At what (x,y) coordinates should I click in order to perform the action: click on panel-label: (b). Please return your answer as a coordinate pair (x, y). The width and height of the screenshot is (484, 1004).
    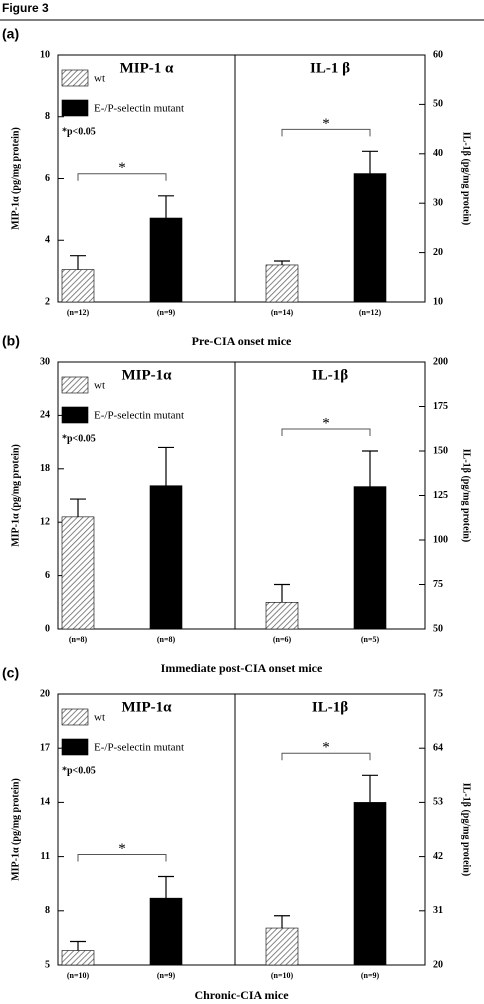
    Looking at the image, I should click on (11, 341).